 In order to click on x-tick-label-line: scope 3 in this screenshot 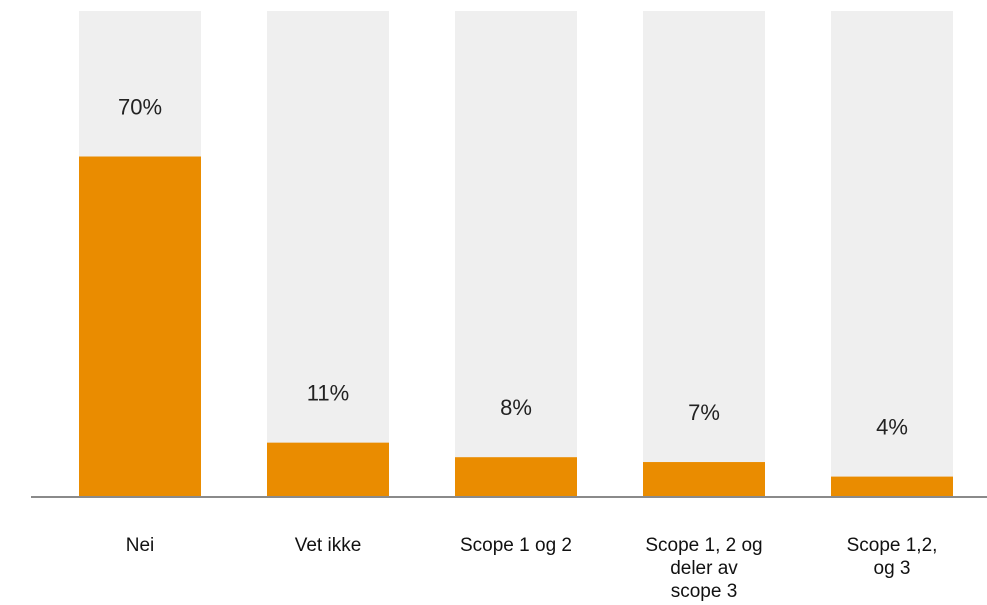, I will do `click(704, 591)`.